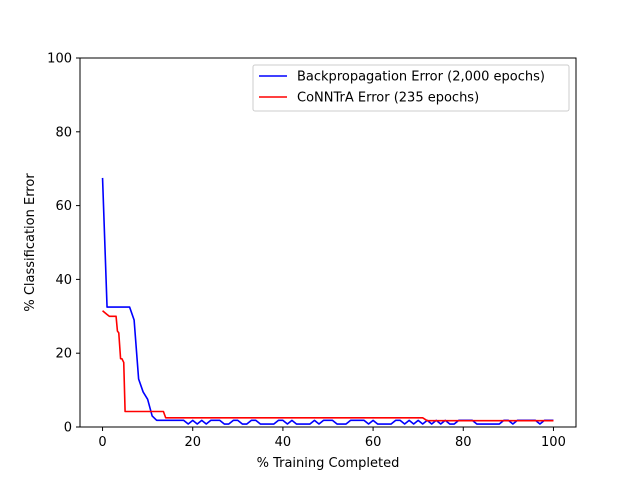 The image size is (640, 480). What do you see at coordinates (332, 438) in the screenshot?
I see `x-axis: 0 20 40 60 80 100` at bounding box center [332, 438].